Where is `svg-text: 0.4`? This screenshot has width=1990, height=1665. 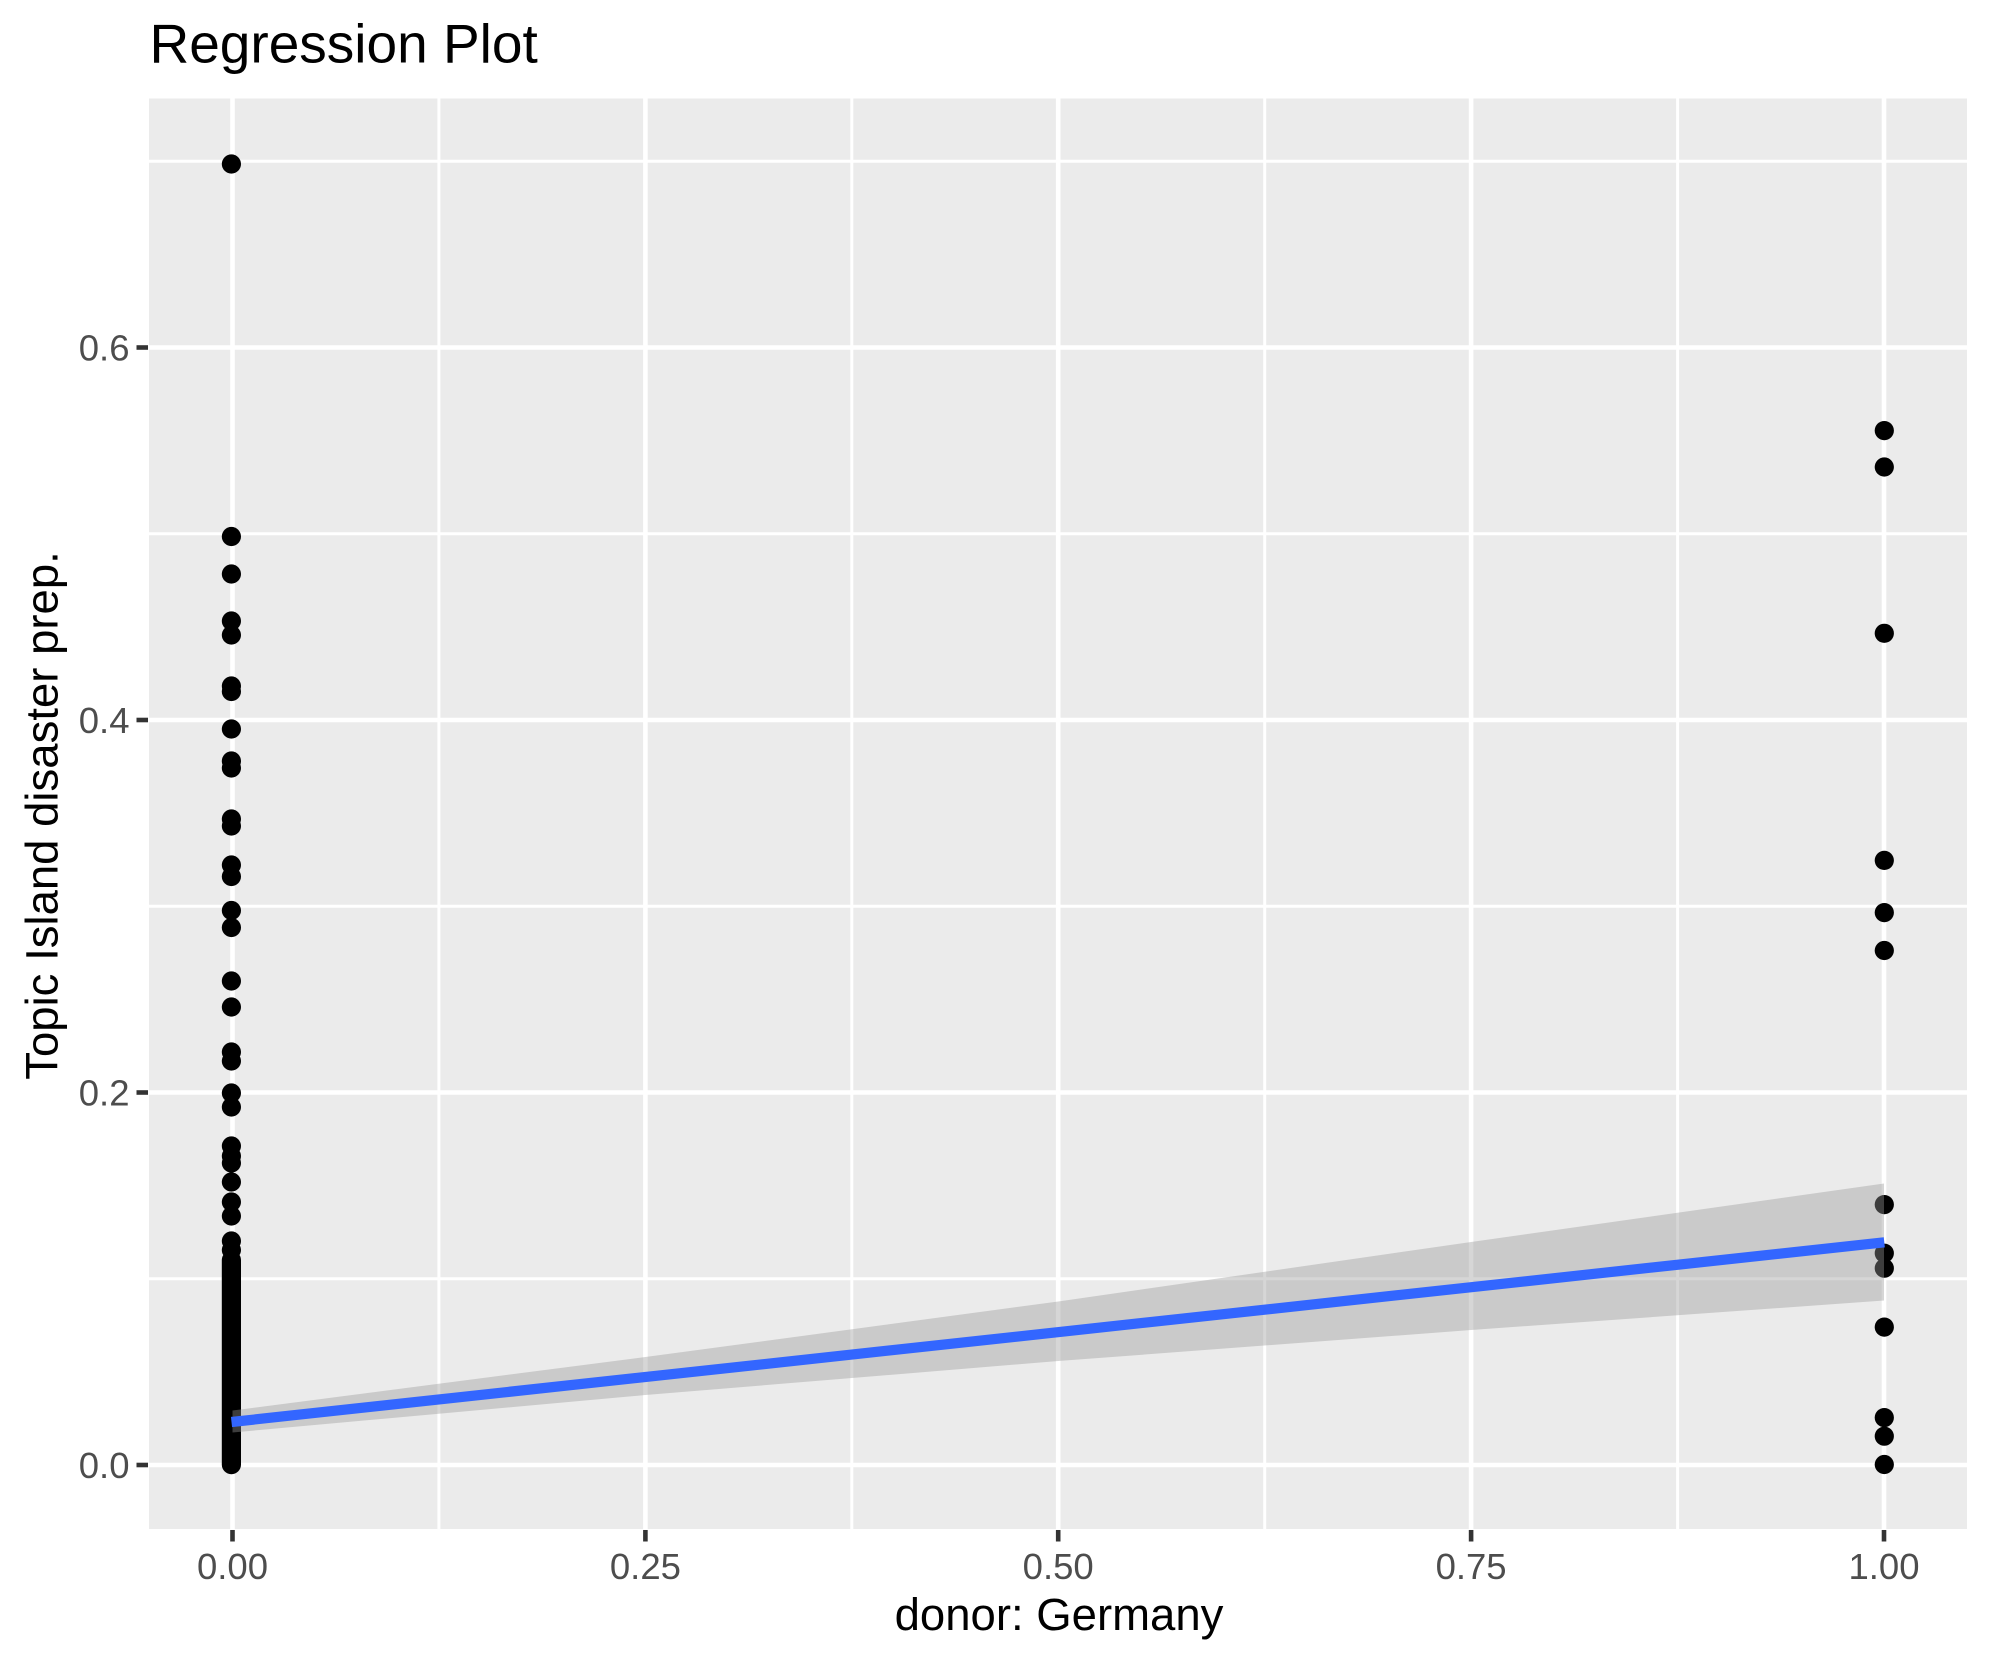 svg-text: 0.4 is located at coordinates (104, 720).